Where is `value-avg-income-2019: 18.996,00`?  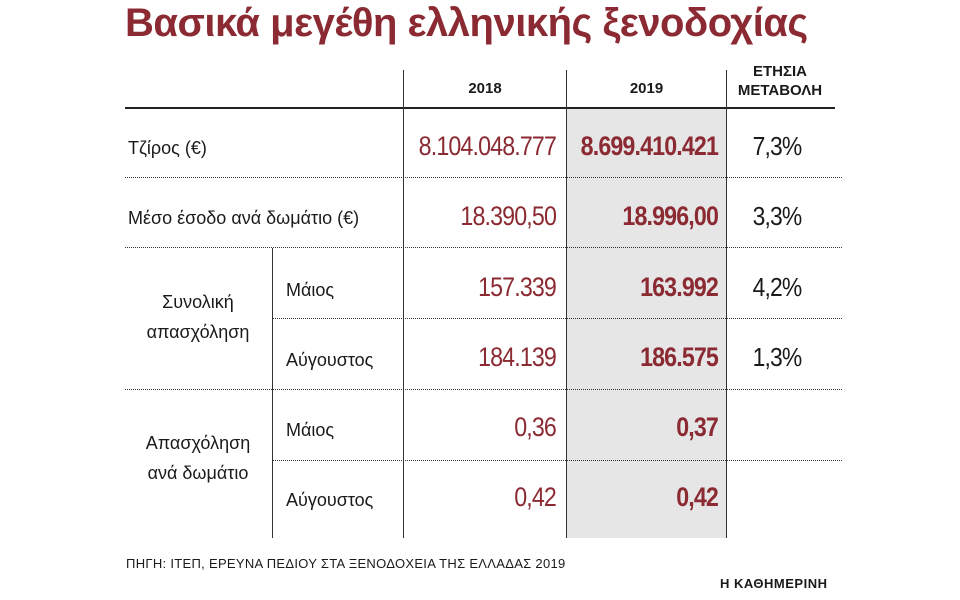
value-avg-income-2019: 18.996,00 is located at coordinates (670, 215).